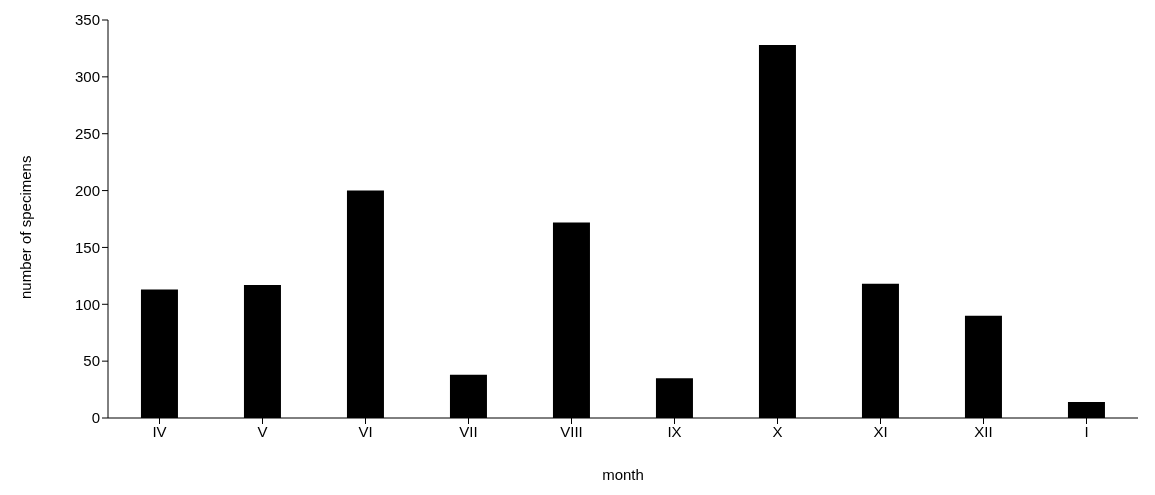 Image resolution: width=1155 pixels, height=495 pixels. Describe the element at coordinates (87, 190) in the screenshot. I see `y-tick-label: 200` at that location.